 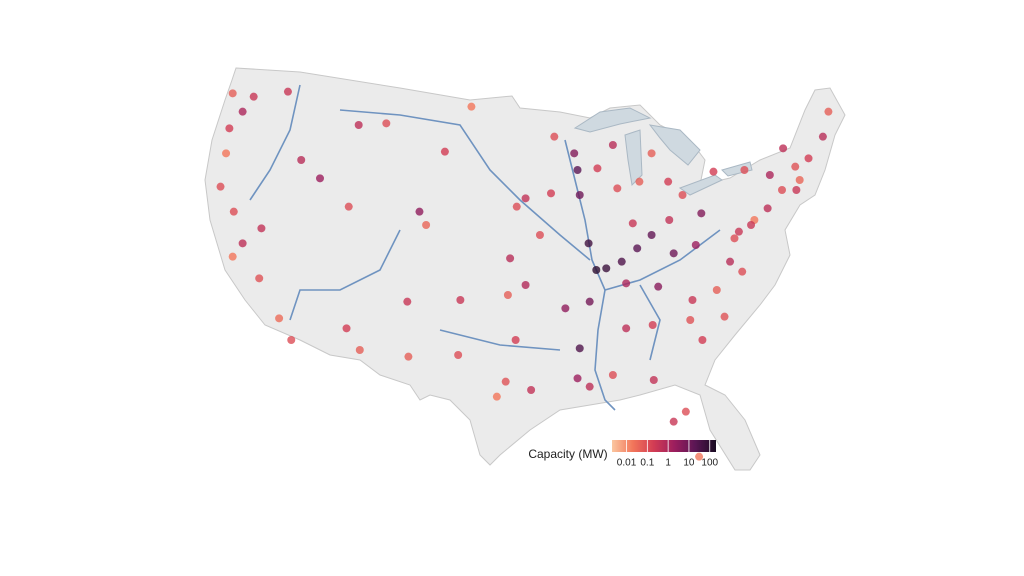 What do you see at coordinates (663, 151) in the screenshot?
I see `great-lakes` at bounding box center [663, 151].